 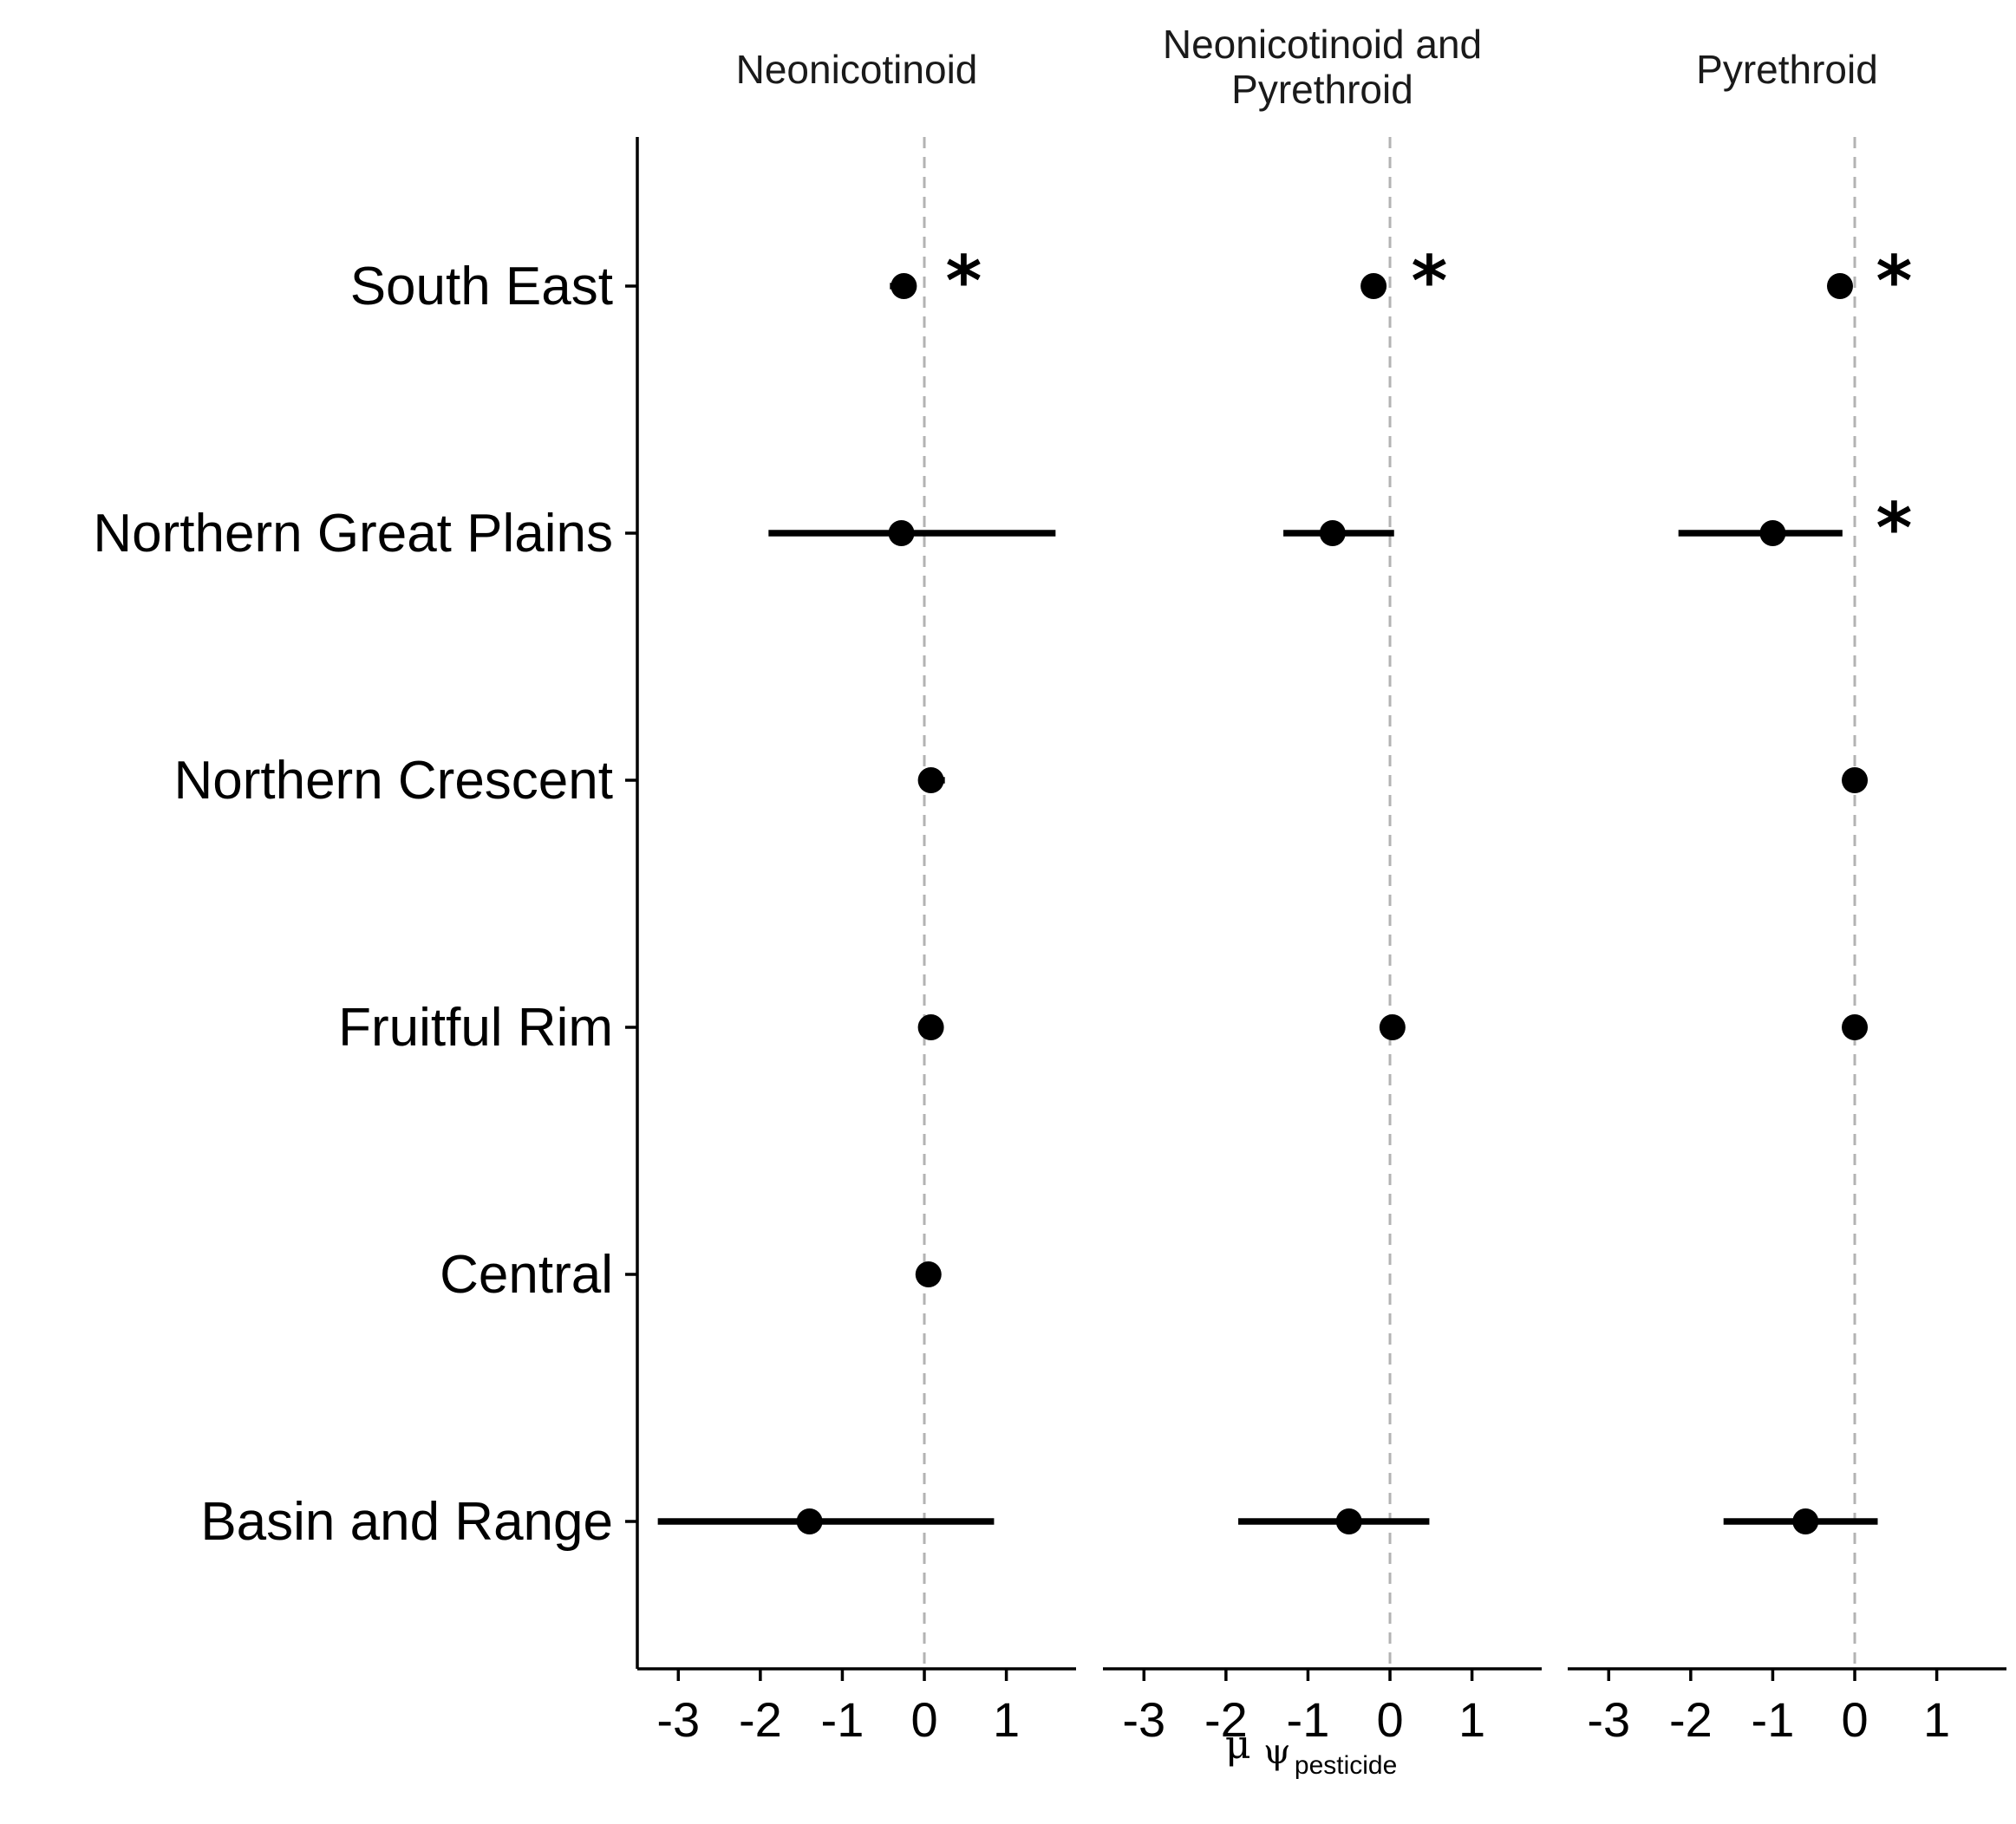 What do you see at coordinates (1322, 67) in the screenshot?
I see `facet-title: Neonicotinoid and Pyrethroid` at bounding box center [1322, 67].